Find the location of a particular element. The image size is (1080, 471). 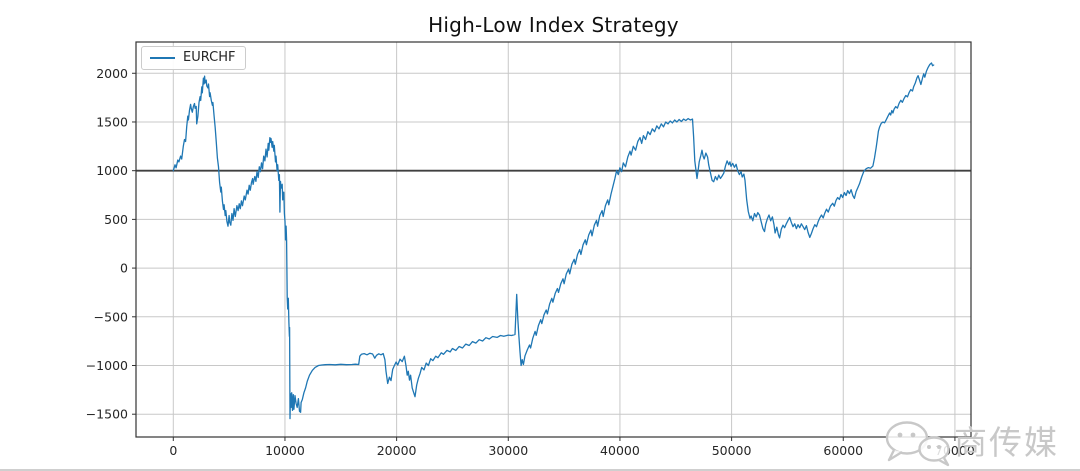

y-tick-label: −1000 is located at coordinates (107, 365).